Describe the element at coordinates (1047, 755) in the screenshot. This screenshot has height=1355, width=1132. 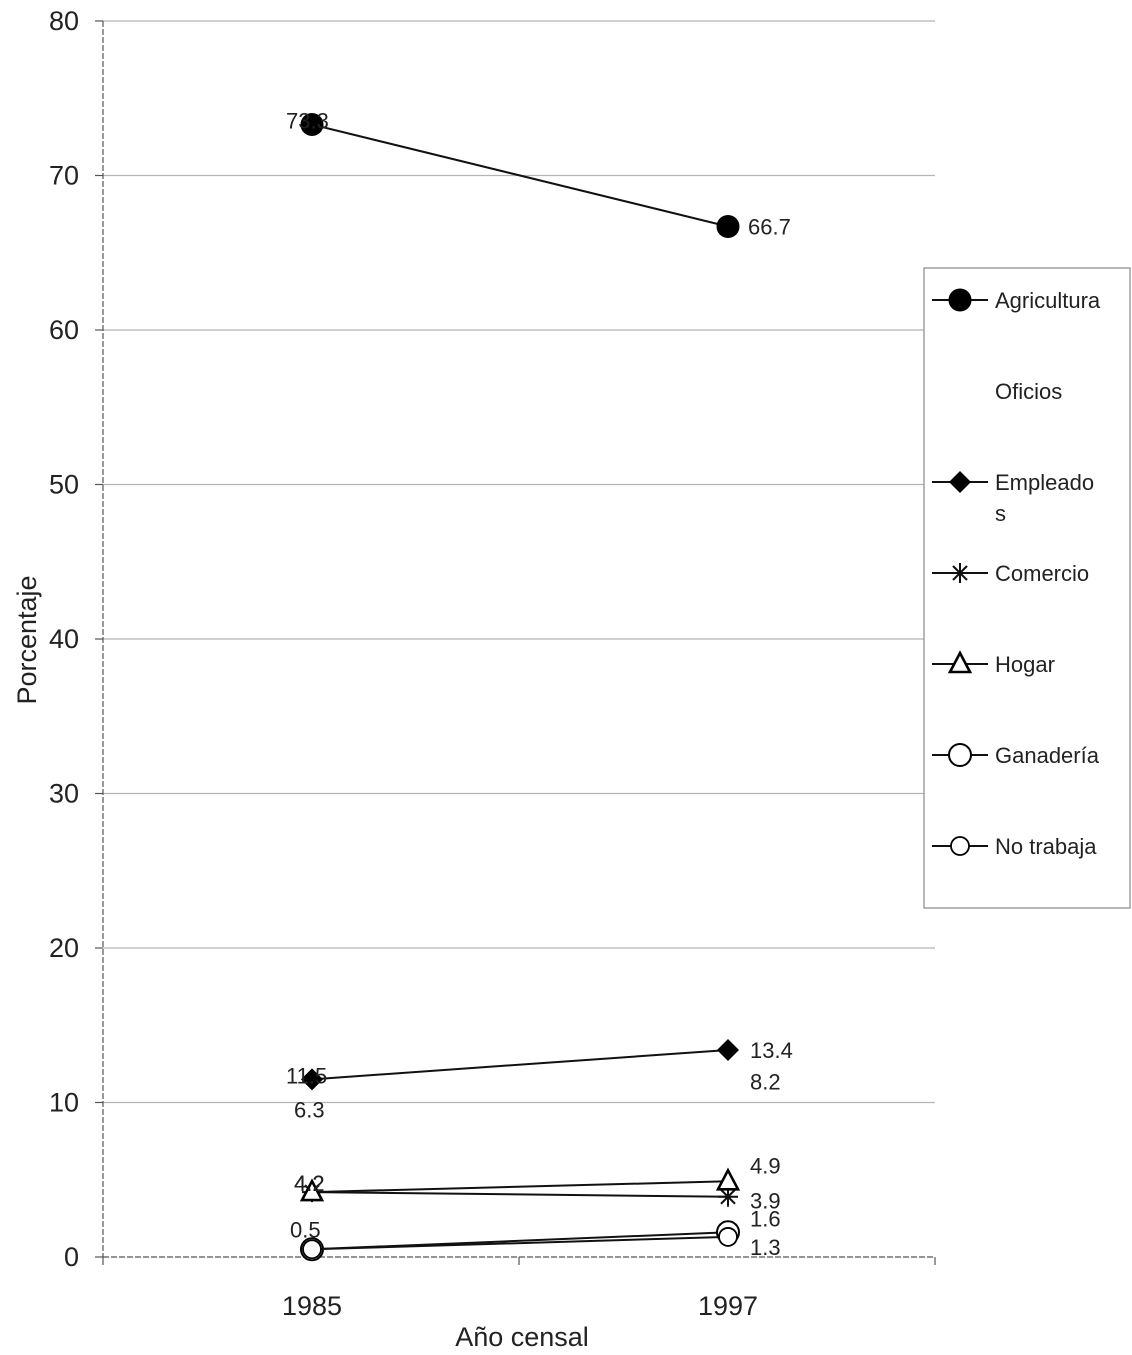
I see `legend-label: Ganadería` at that location.